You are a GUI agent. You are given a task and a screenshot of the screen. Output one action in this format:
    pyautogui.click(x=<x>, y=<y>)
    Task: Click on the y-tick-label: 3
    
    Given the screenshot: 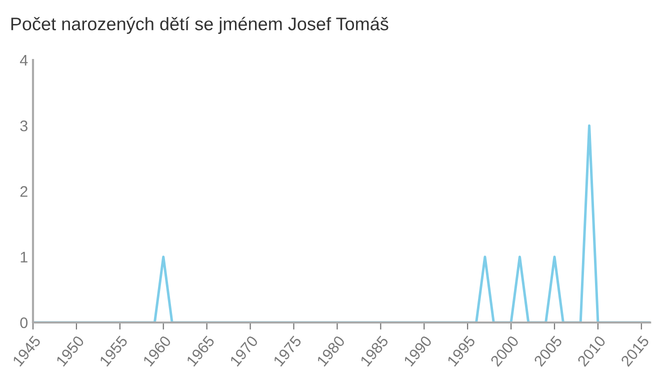 What is the action you would take?
    pyautogui.click(x=24, y=126)
    